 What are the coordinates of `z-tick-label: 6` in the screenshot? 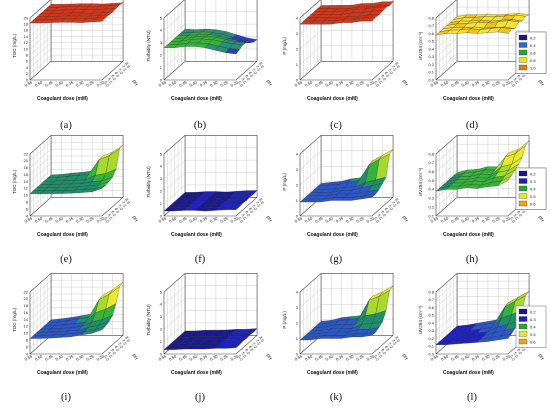 It's located at (27, 346).